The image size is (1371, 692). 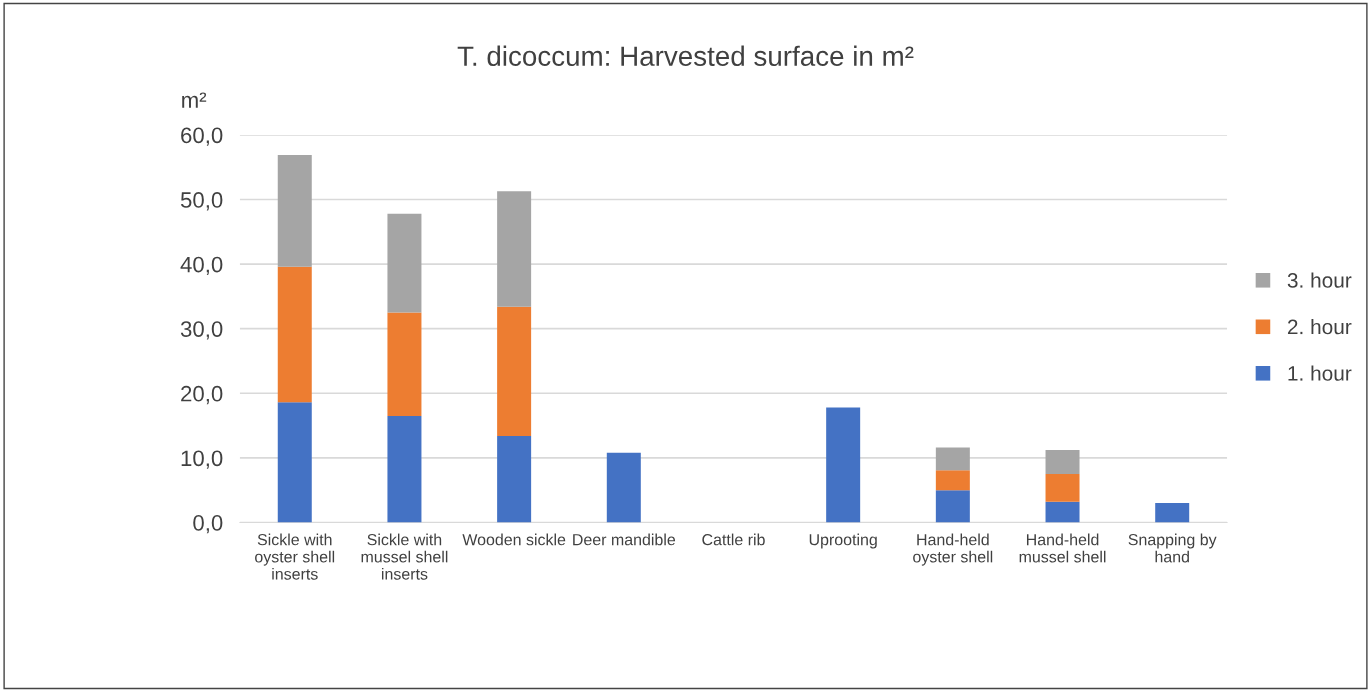 I want to click on y-tick-label: 60,0, so click(x=202, y=136).